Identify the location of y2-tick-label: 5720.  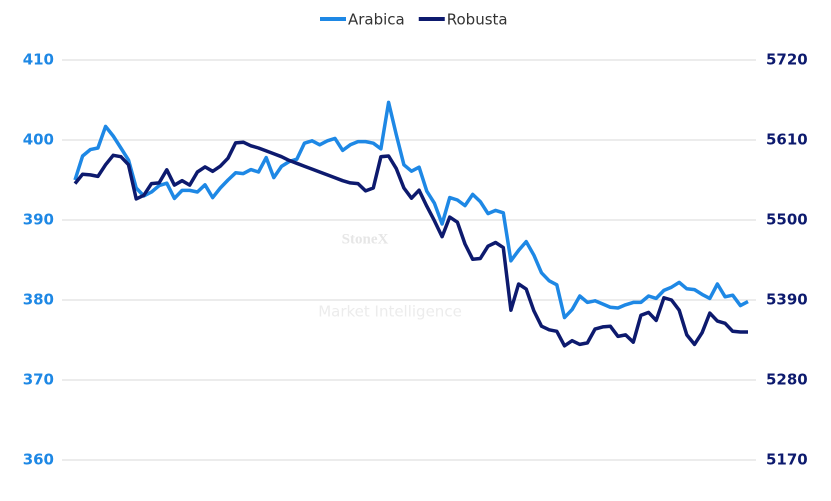
(787, 60).